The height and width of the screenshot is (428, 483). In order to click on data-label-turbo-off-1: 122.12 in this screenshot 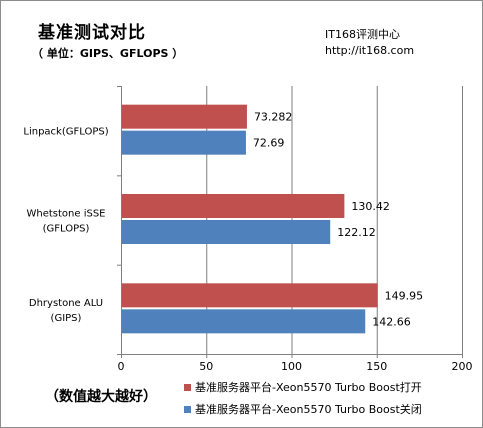, I will do `click(356, 232)`.